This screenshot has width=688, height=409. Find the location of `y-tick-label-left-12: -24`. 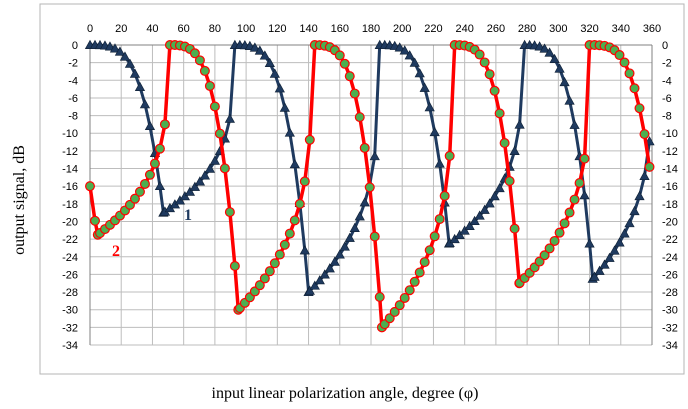

y-tick-label-left-12: -24 is located at coordinates (70, 258).